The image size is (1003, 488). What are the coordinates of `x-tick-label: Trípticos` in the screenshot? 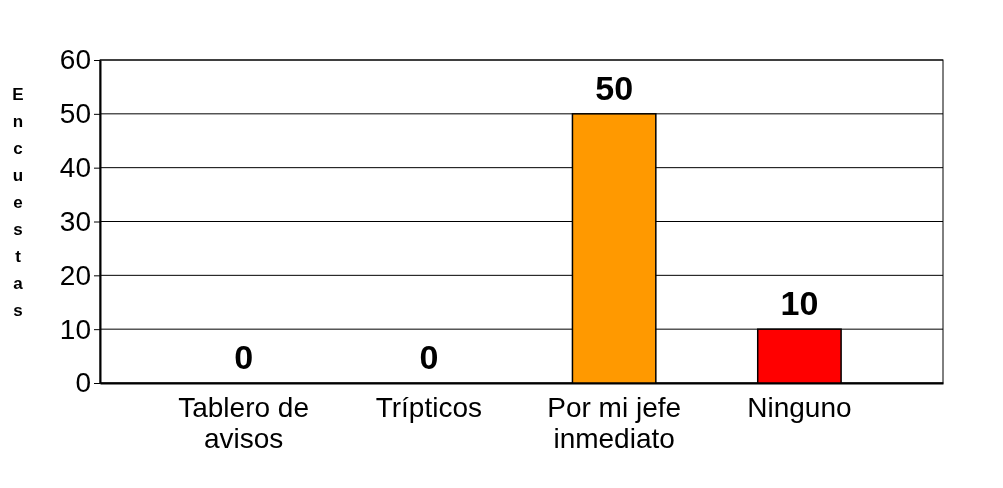 It's located at (429, 407).